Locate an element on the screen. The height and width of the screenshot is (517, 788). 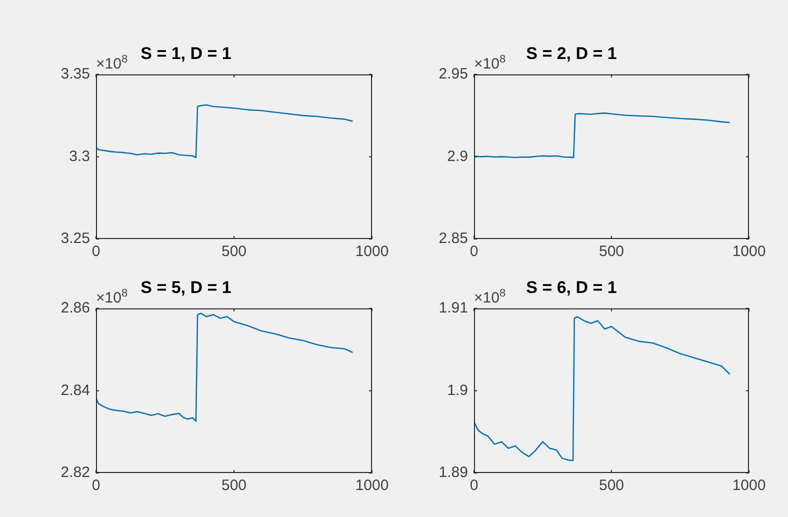
y-tick-label: 1.91 is located at coordinates (453, 308).